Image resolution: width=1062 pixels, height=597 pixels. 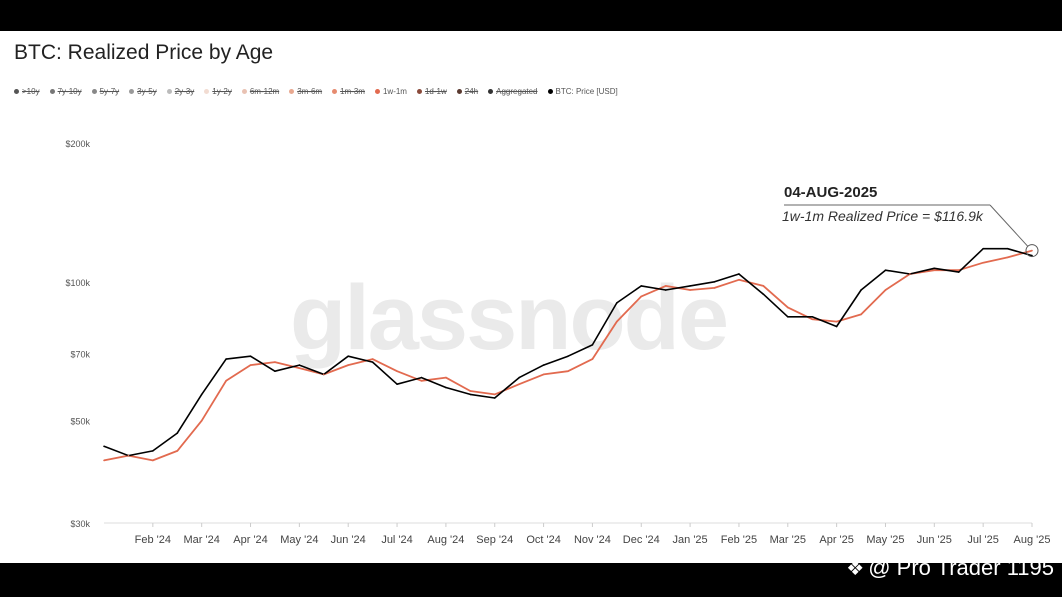 What do you see at coordinates (1032, 251) in the screenshot?
I see `annotation-marker` at bounding box center [1032, 251].